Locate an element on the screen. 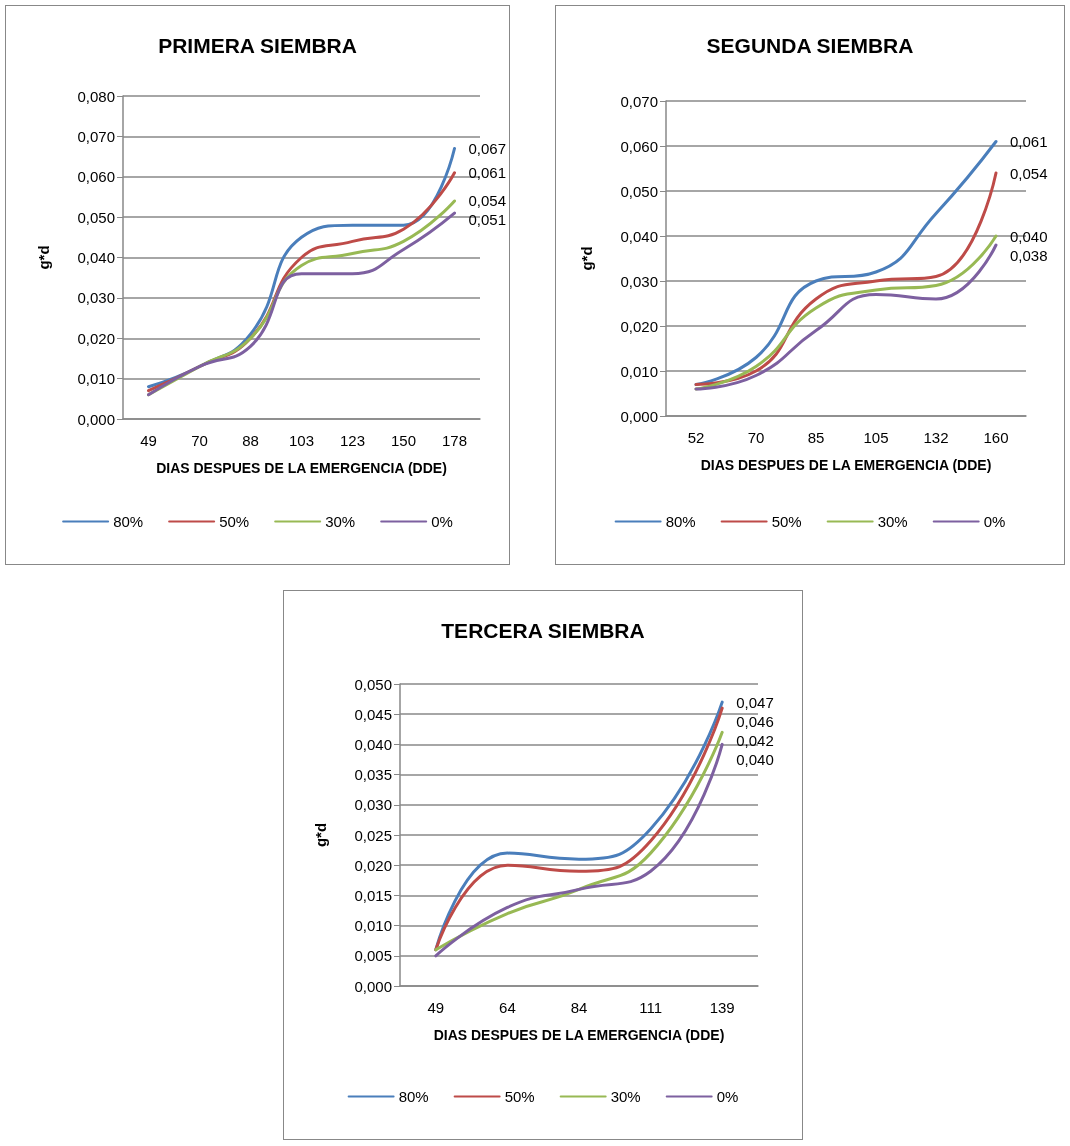 The image size is (1070, 1146). chart-title: TERCERA SIEMBRA is located at coordinates (543, 630).